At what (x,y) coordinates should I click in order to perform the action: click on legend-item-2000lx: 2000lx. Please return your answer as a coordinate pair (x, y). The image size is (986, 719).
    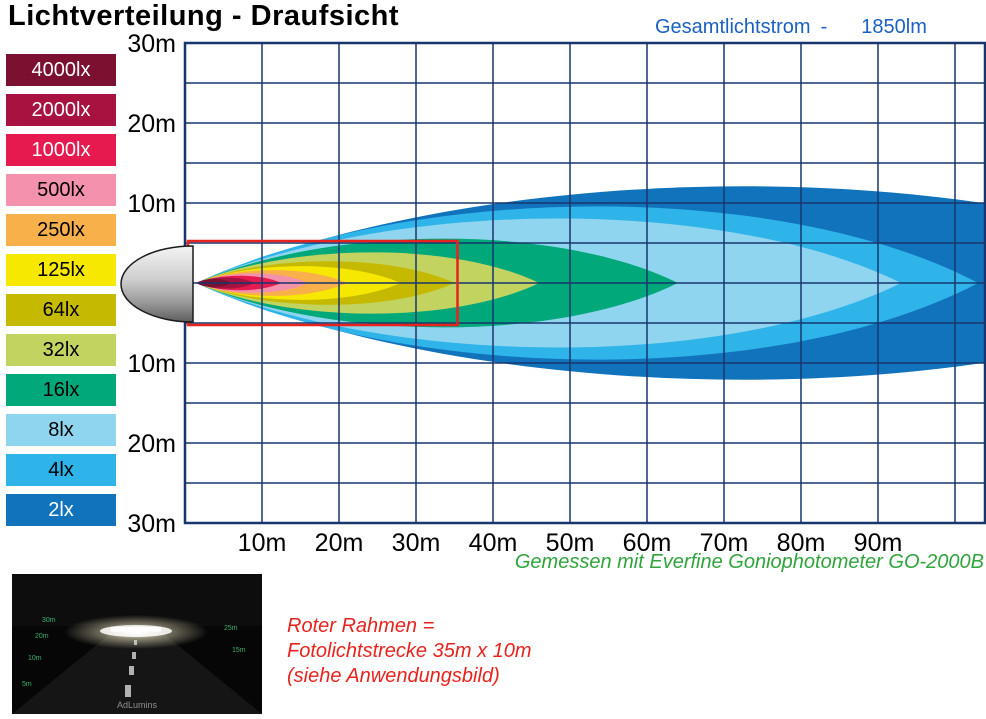
    Looking at the image, I should click on (61, 110).